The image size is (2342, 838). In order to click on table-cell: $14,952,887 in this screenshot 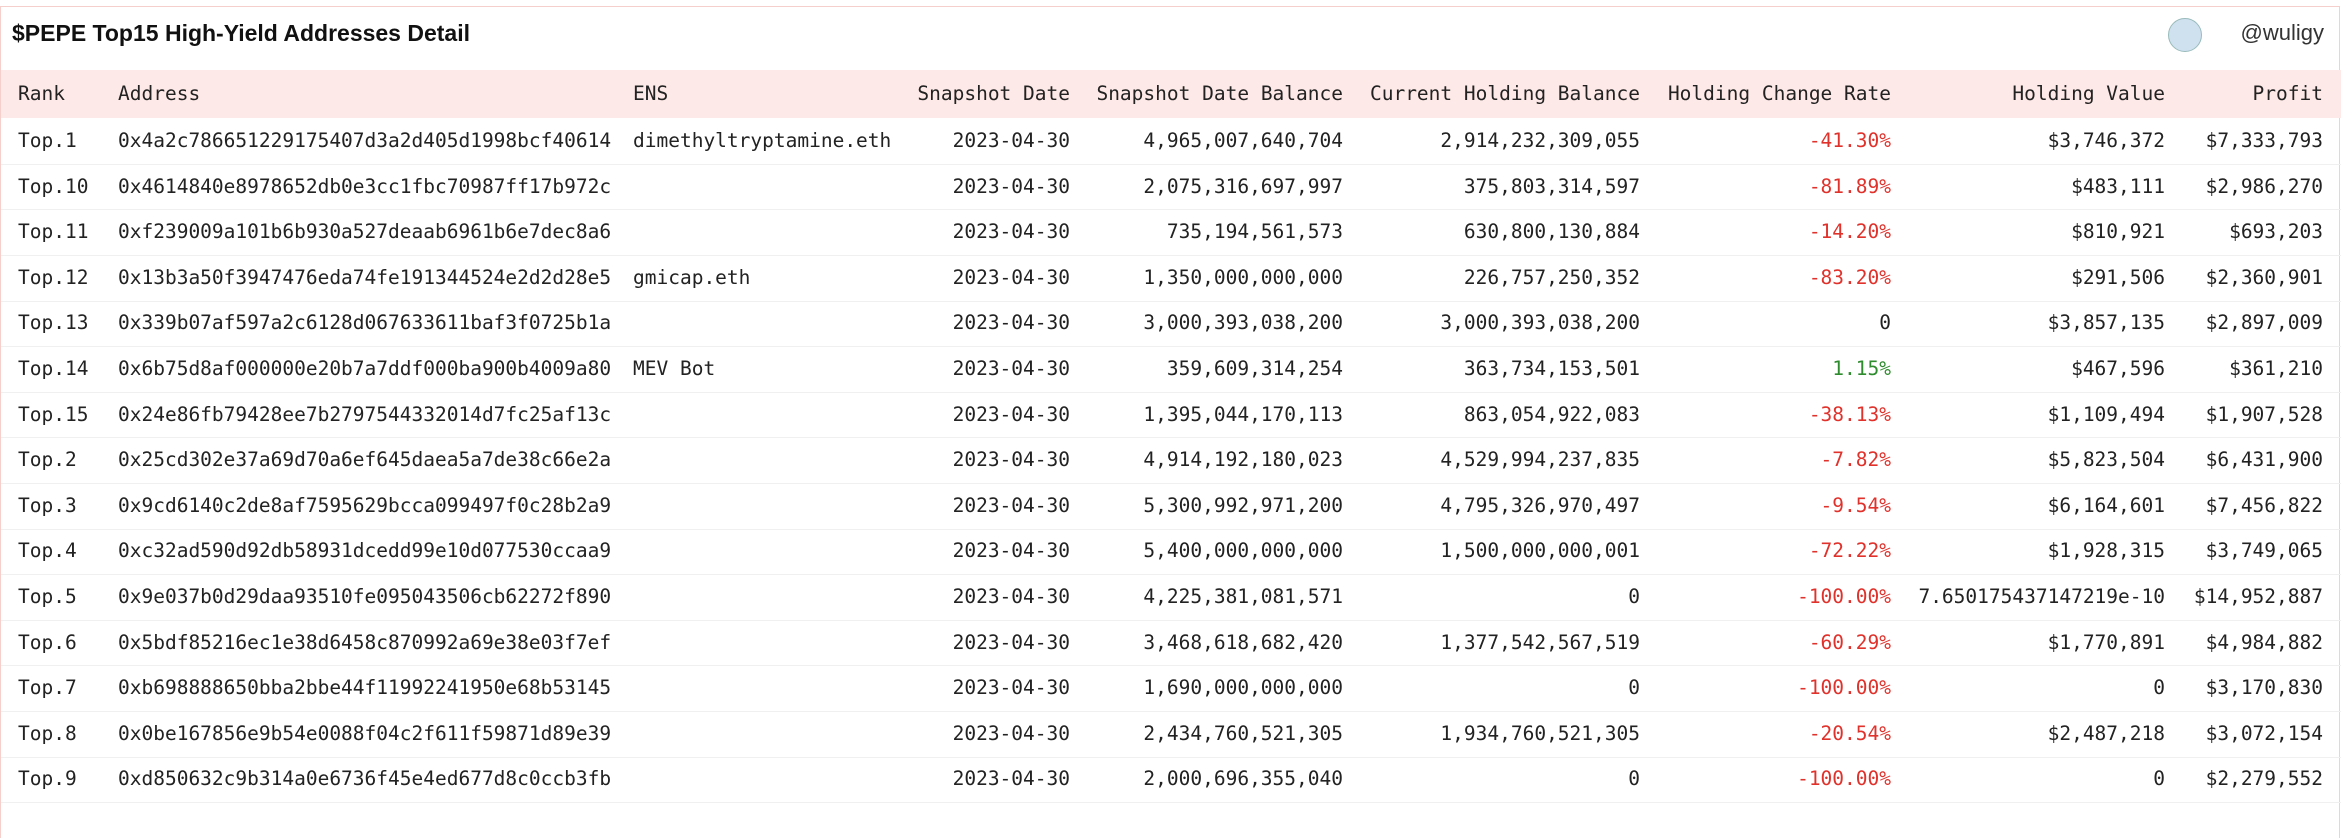, I will do `click(2258, 596)`.